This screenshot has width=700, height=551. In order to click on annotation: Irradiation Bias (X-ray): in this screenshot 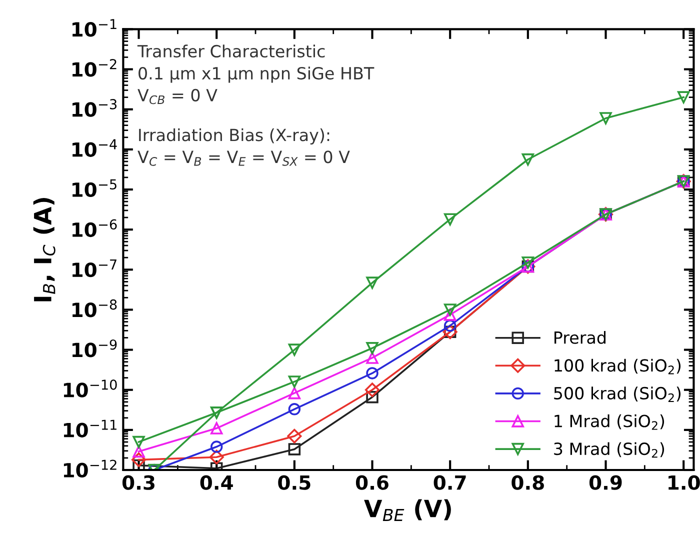, I will do `click(234, 136)`.